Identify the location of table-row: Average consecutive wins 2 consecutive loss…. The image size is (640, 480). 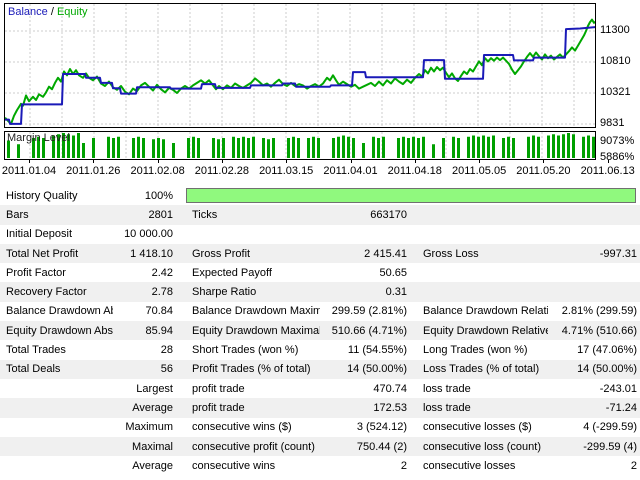
(320, 465).